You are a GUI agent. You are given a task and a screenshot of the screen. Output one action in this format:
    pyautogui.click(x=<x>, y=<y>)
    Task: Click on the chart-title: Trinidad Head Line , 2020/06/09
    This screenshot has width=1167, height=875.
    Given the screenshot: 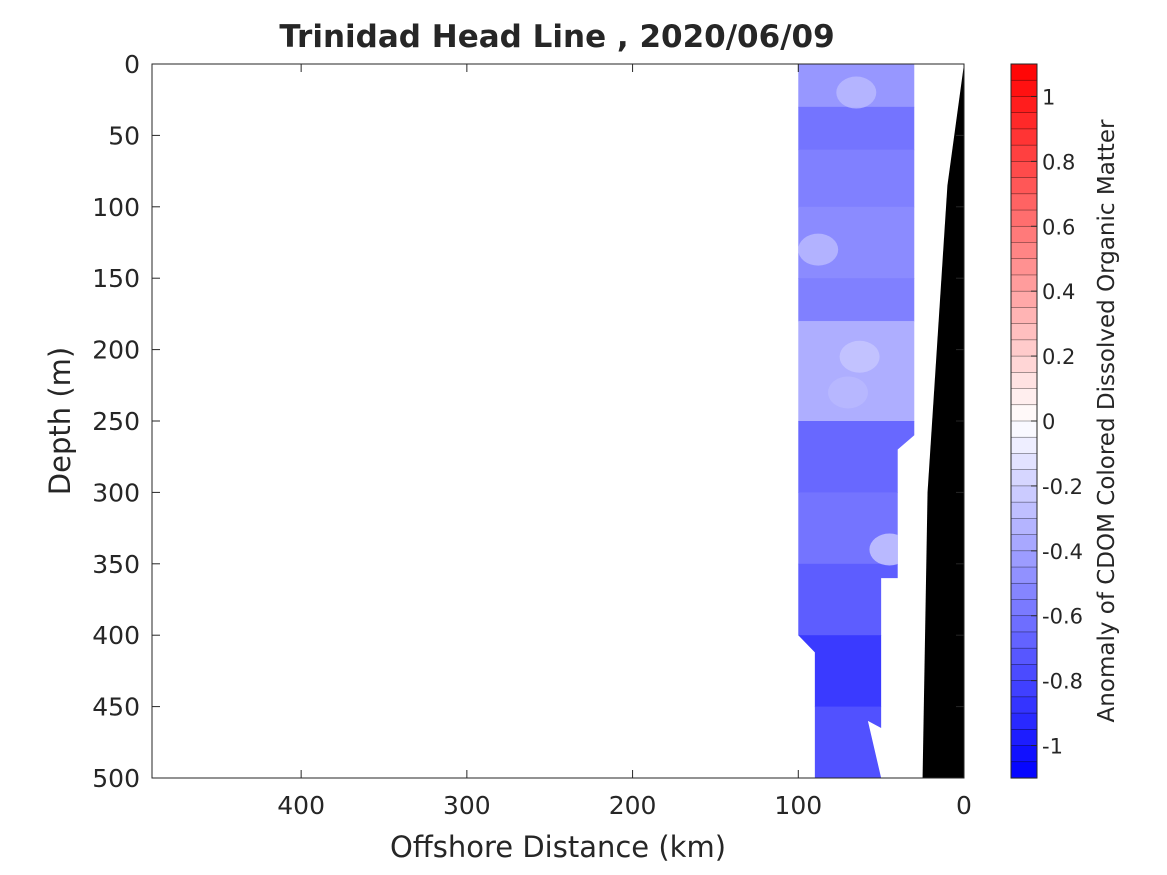 What is the action you would take?
    pyautogui.click(x=556, y=37)
    